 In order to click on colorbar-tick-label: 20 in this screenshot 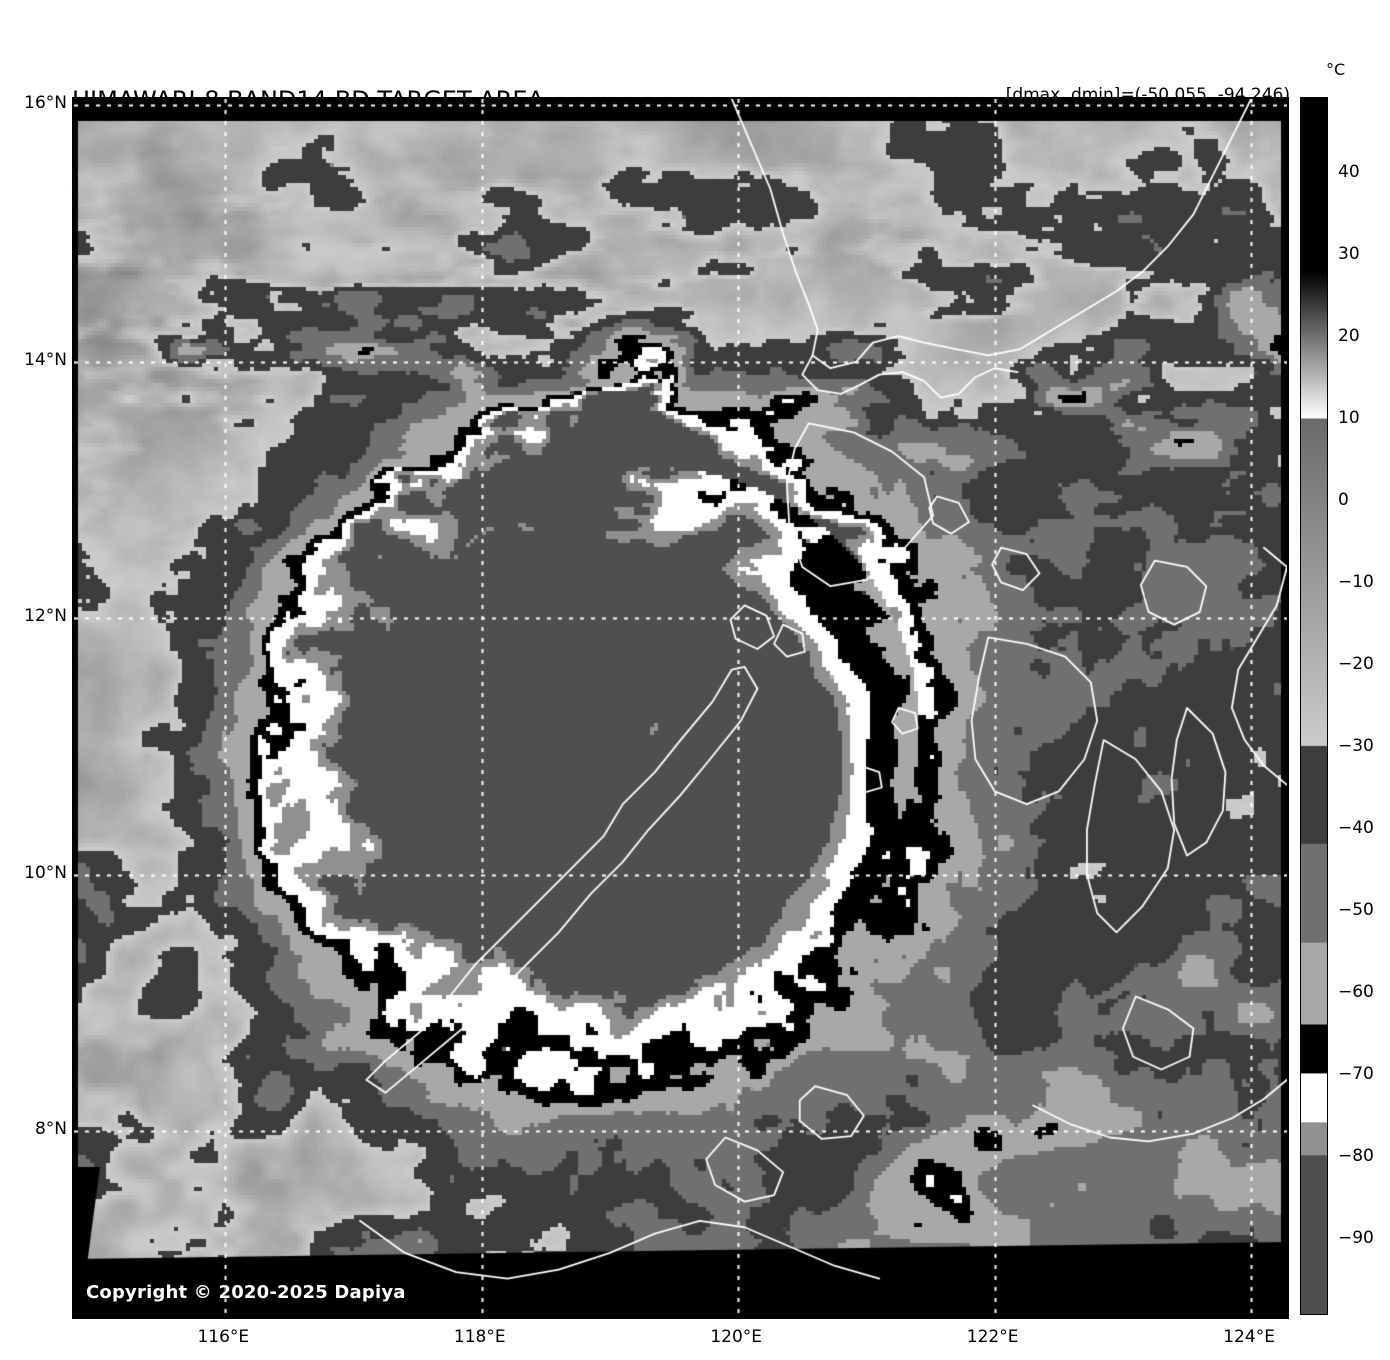, I will do `click(1349, 335)`.